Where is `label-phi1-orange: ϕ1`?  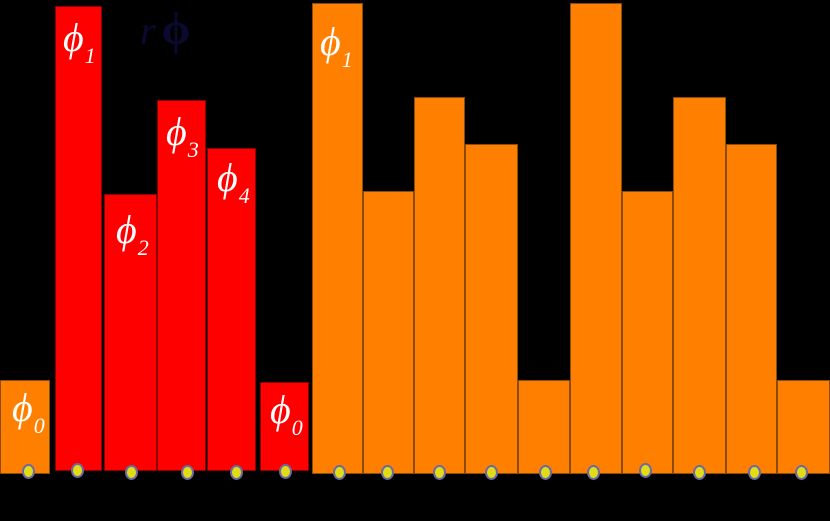
label-phi1-orange: ϕ1 is located at coordinates (336, 45).